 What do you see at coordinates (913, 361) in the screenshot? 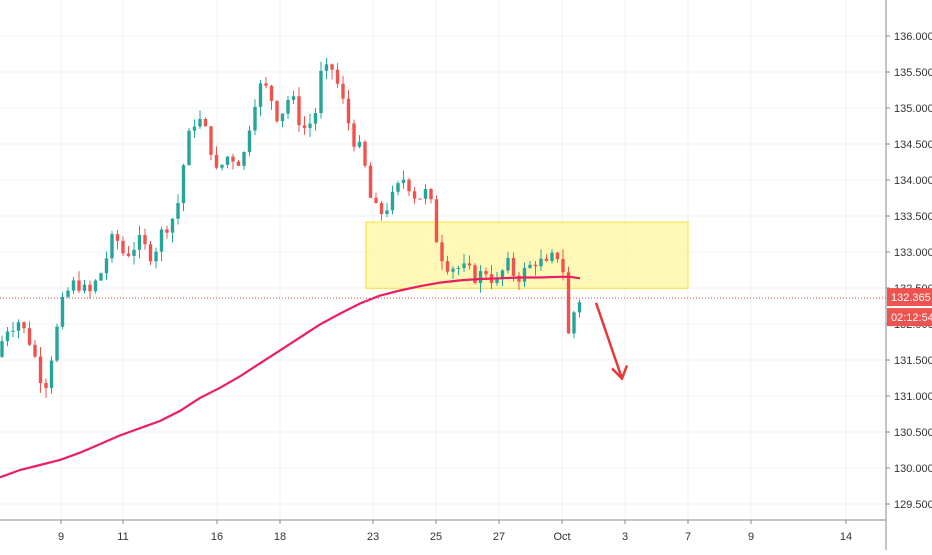
I see `y-tick-label: 131.500` at bounding box center [913, 361].